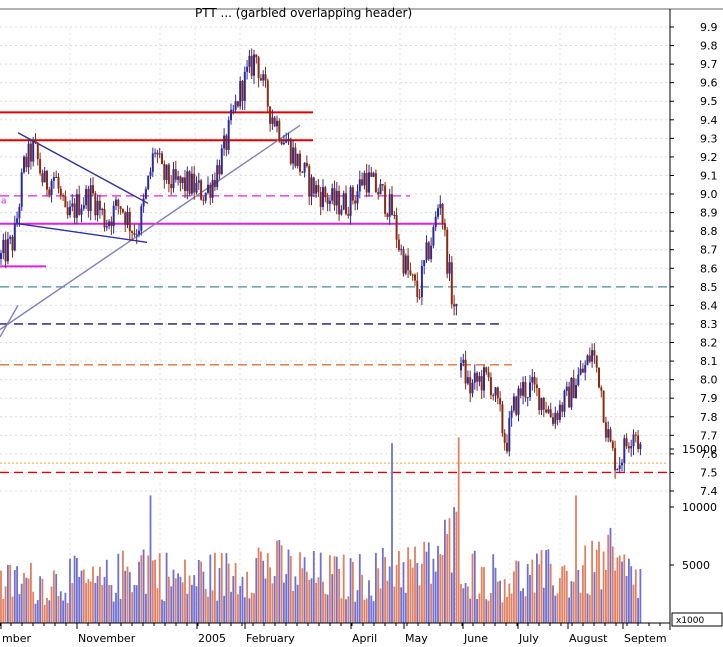 This screenshot has width=723, height=647. What do you see at coordinates (212, 638) in the screenshot?
I see `x-tick-label: 2005` at bounding box center [212, 638].